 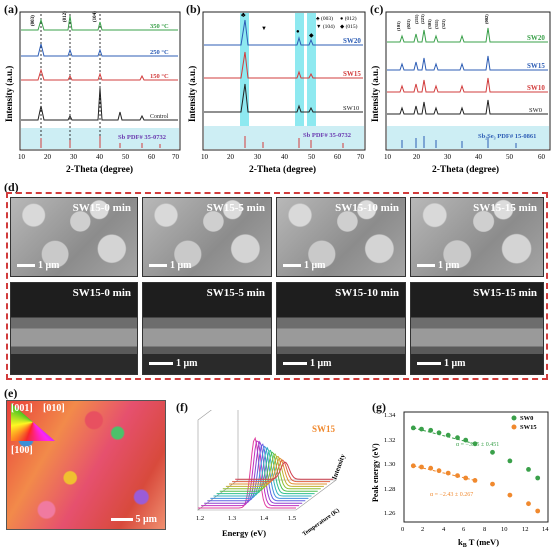 I want to click on ytick: 1.26, so click(x=390, y=513).